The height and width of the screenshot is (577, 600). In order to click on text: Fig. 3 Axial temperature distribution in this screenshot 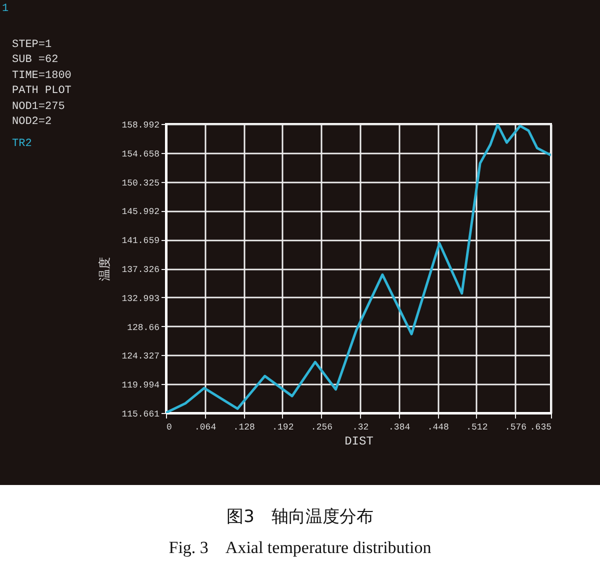, I will do `click(300, 548)`.